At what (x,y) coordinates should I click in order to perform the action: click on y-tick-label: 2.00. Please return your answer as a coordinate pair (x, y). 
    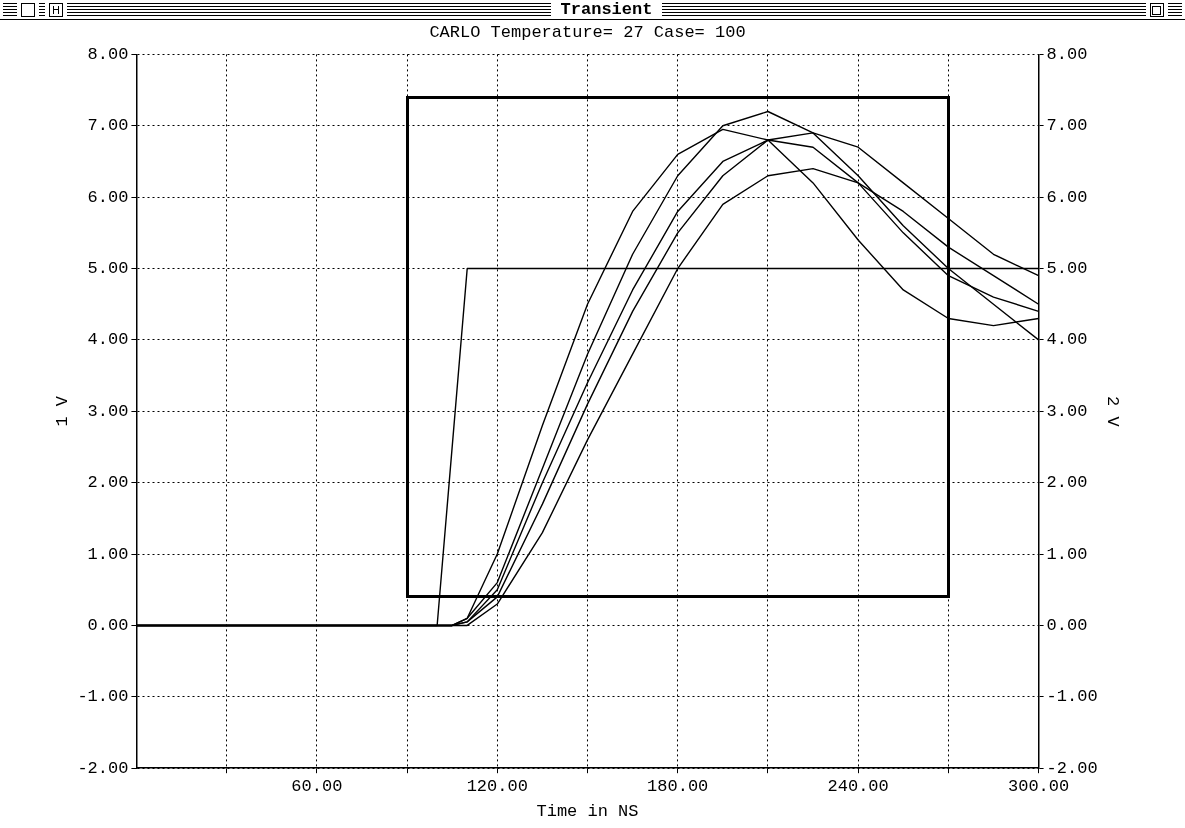
    Looking at the image, I should click on (108, 483).